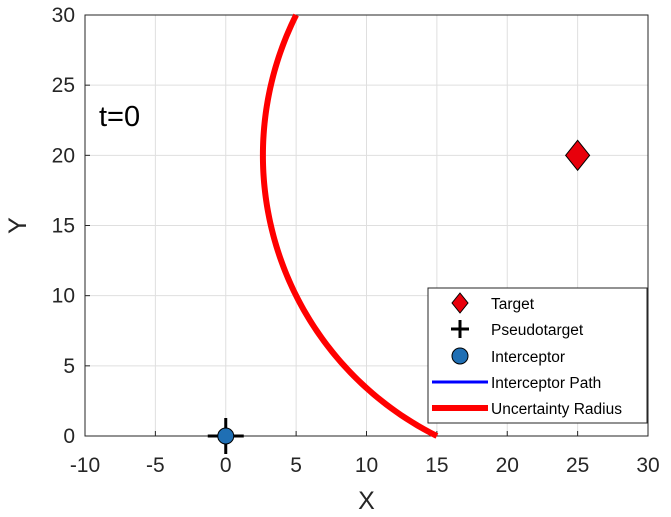  I want to click on legend-target-icon, so click(460, 303).